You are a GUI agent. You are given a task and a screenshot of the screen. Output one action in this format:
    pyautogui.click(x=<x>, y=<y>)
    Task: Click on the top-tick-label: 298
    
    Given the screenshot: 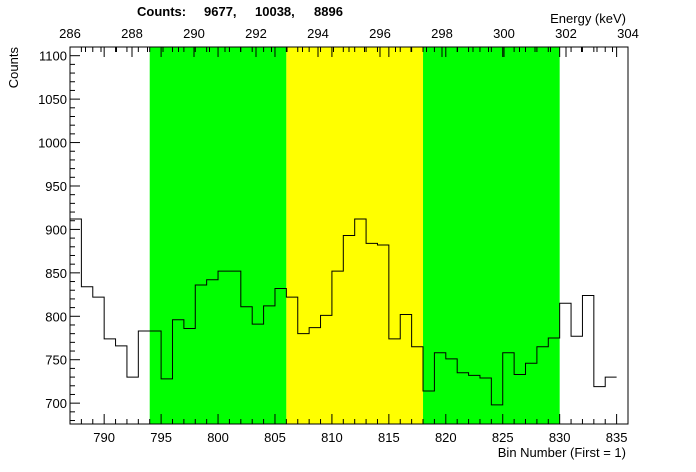 What is the action you would take?
    pyautogui.click(x=442, y=33)
    